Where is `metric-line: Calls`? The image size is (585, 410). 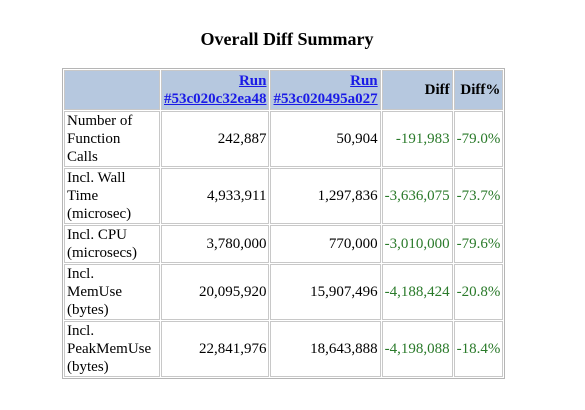 metric-line: Calls is located at coordinates (82, 157).